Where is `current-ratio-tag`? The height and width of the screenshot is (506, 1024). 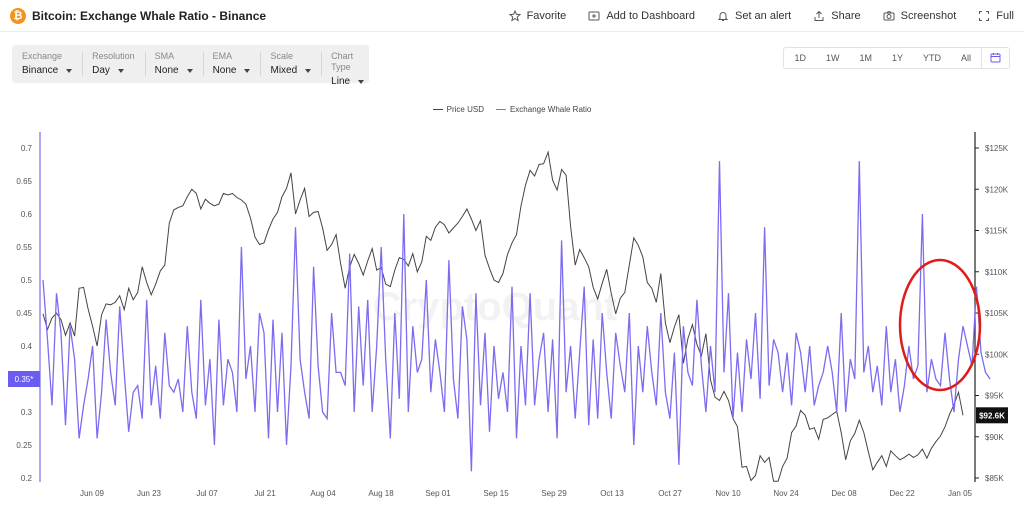 current-ratio-tag is located at coordinates (24, 379).